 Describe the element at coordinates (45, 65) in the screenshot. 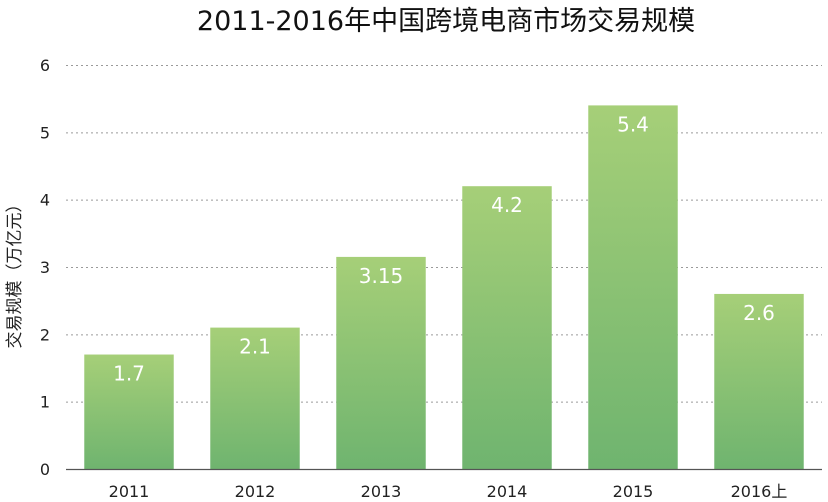

I see `y-tick-label: 6` at that location.